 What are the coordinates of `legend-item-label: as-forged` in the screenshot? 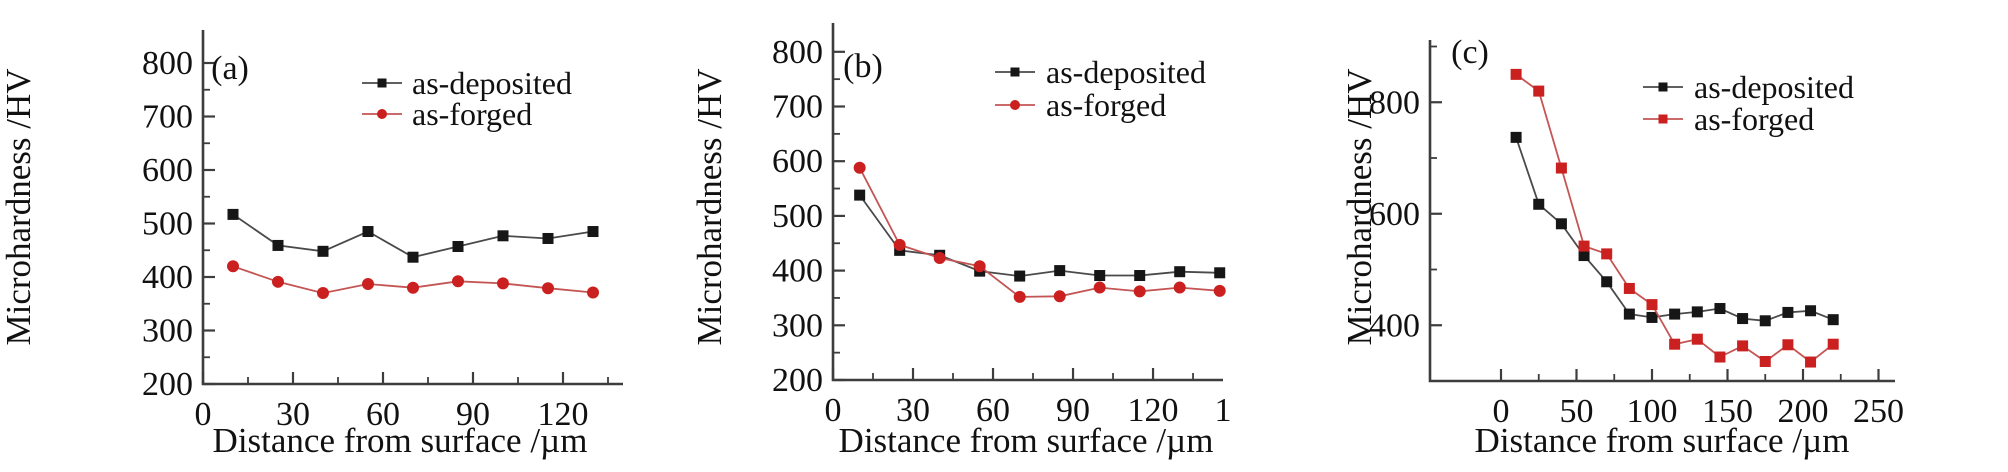 It's located at (472, 114).